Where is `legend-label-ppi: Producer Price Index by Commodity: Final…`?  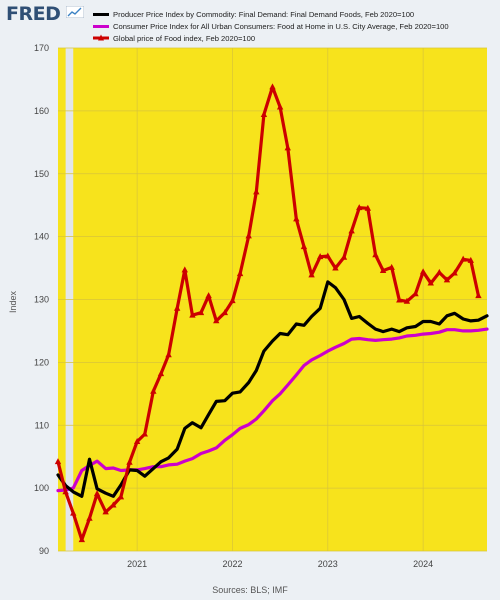 legend-label-ppi: Producer Price Index by Commodity: Final… is located at coordinates (264, 14).